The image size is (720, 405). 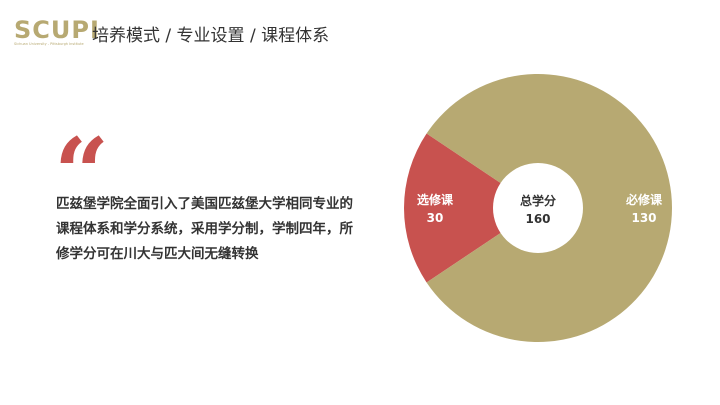 I want to click on quote-mark-icon: “, so click(x=82, y=173).